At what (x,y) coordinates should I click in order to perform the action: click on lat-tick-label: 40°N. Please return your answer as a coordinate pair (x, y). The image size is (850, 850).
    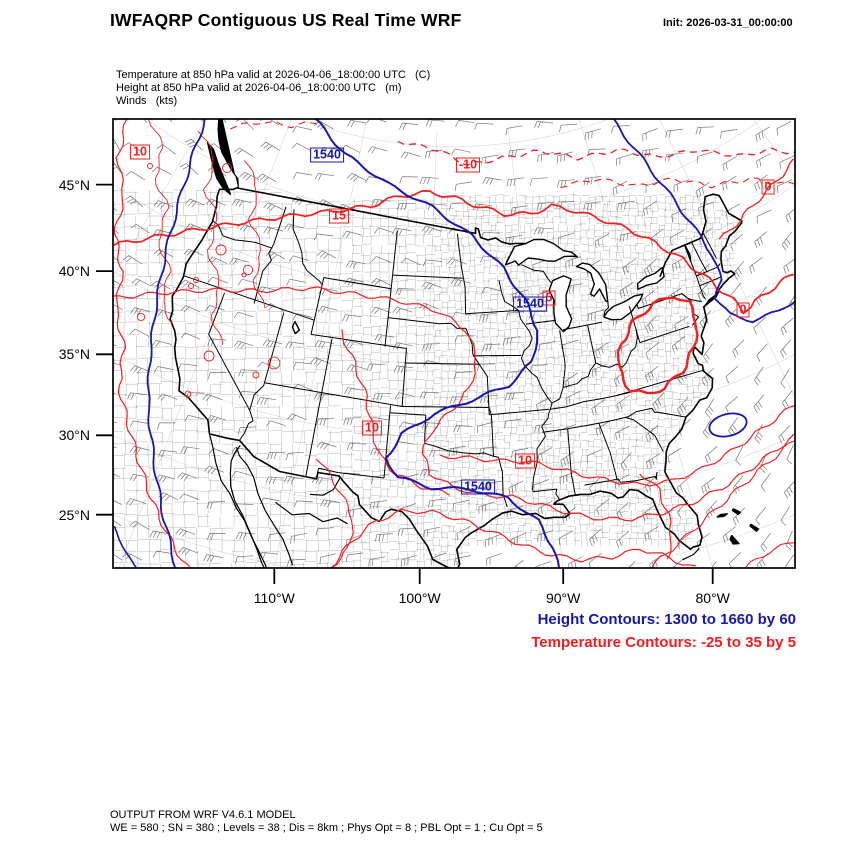
    Looking at the image, I should click on (74, 271).